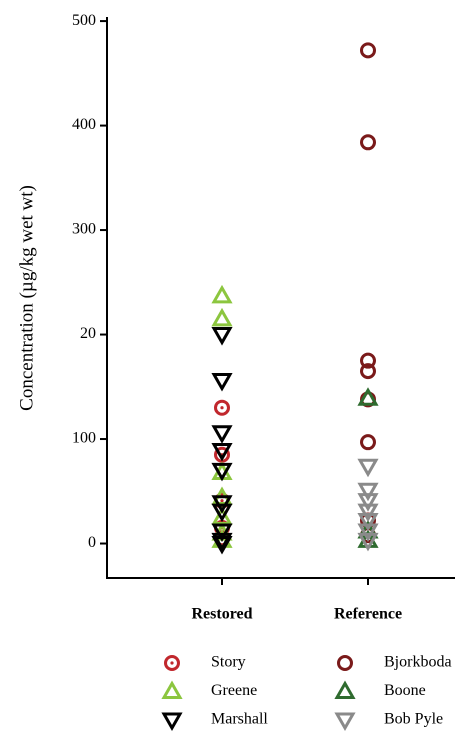 The image size is (467, 737). I want to click on y-axis-label: Concentration (µg/kg wet wt), so click(26, 298).